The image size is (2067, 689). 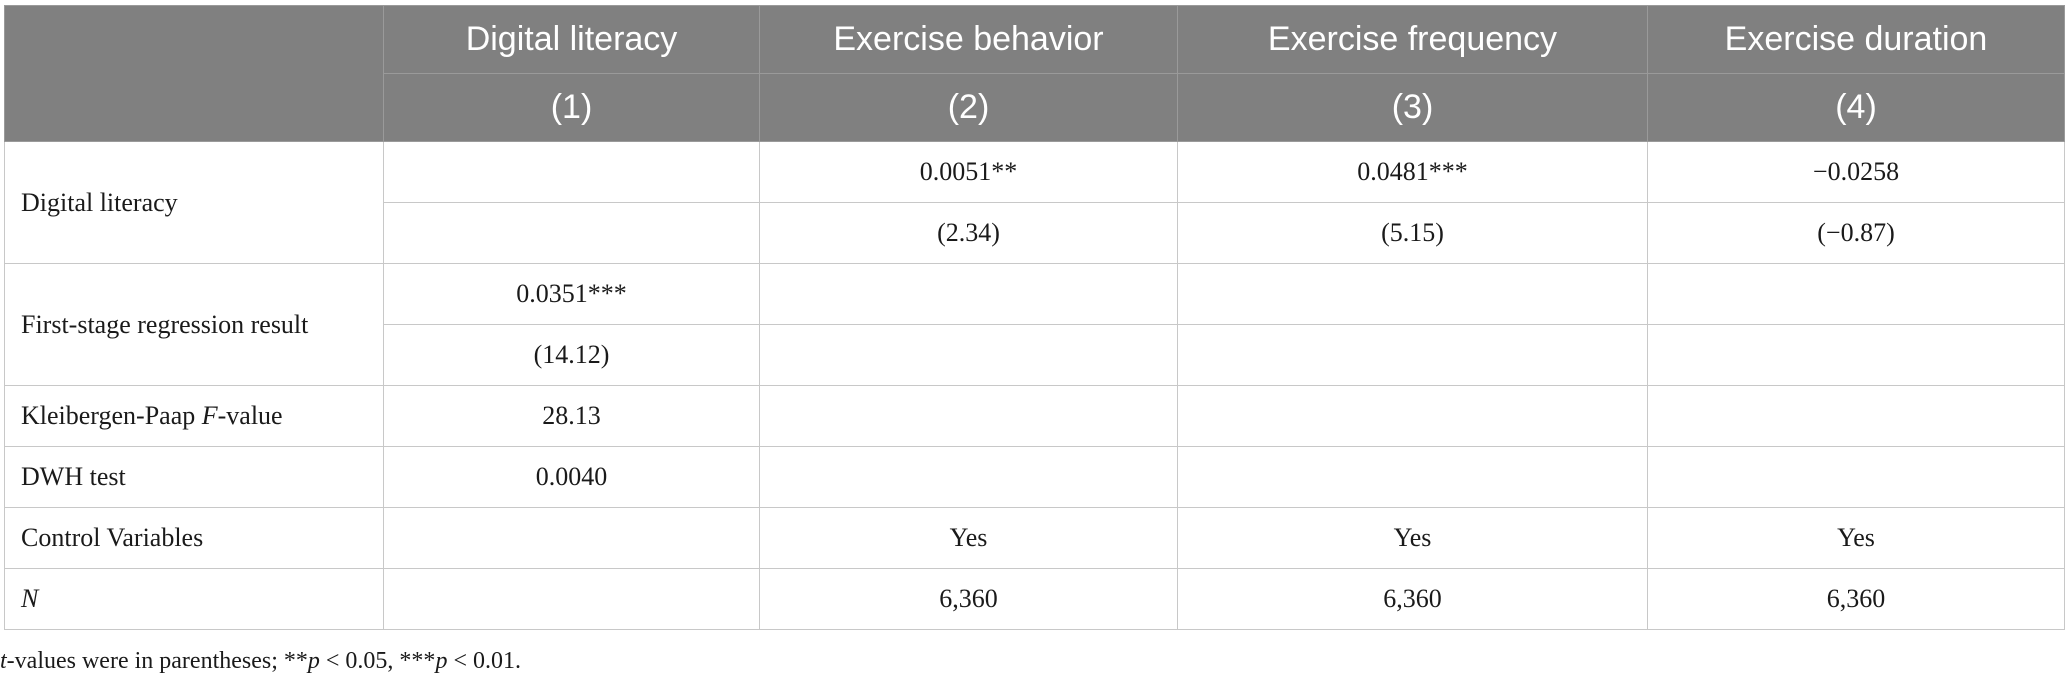 I want to click on table-row-first-stage-tval: (14.12), so click(x=1035, y=355).